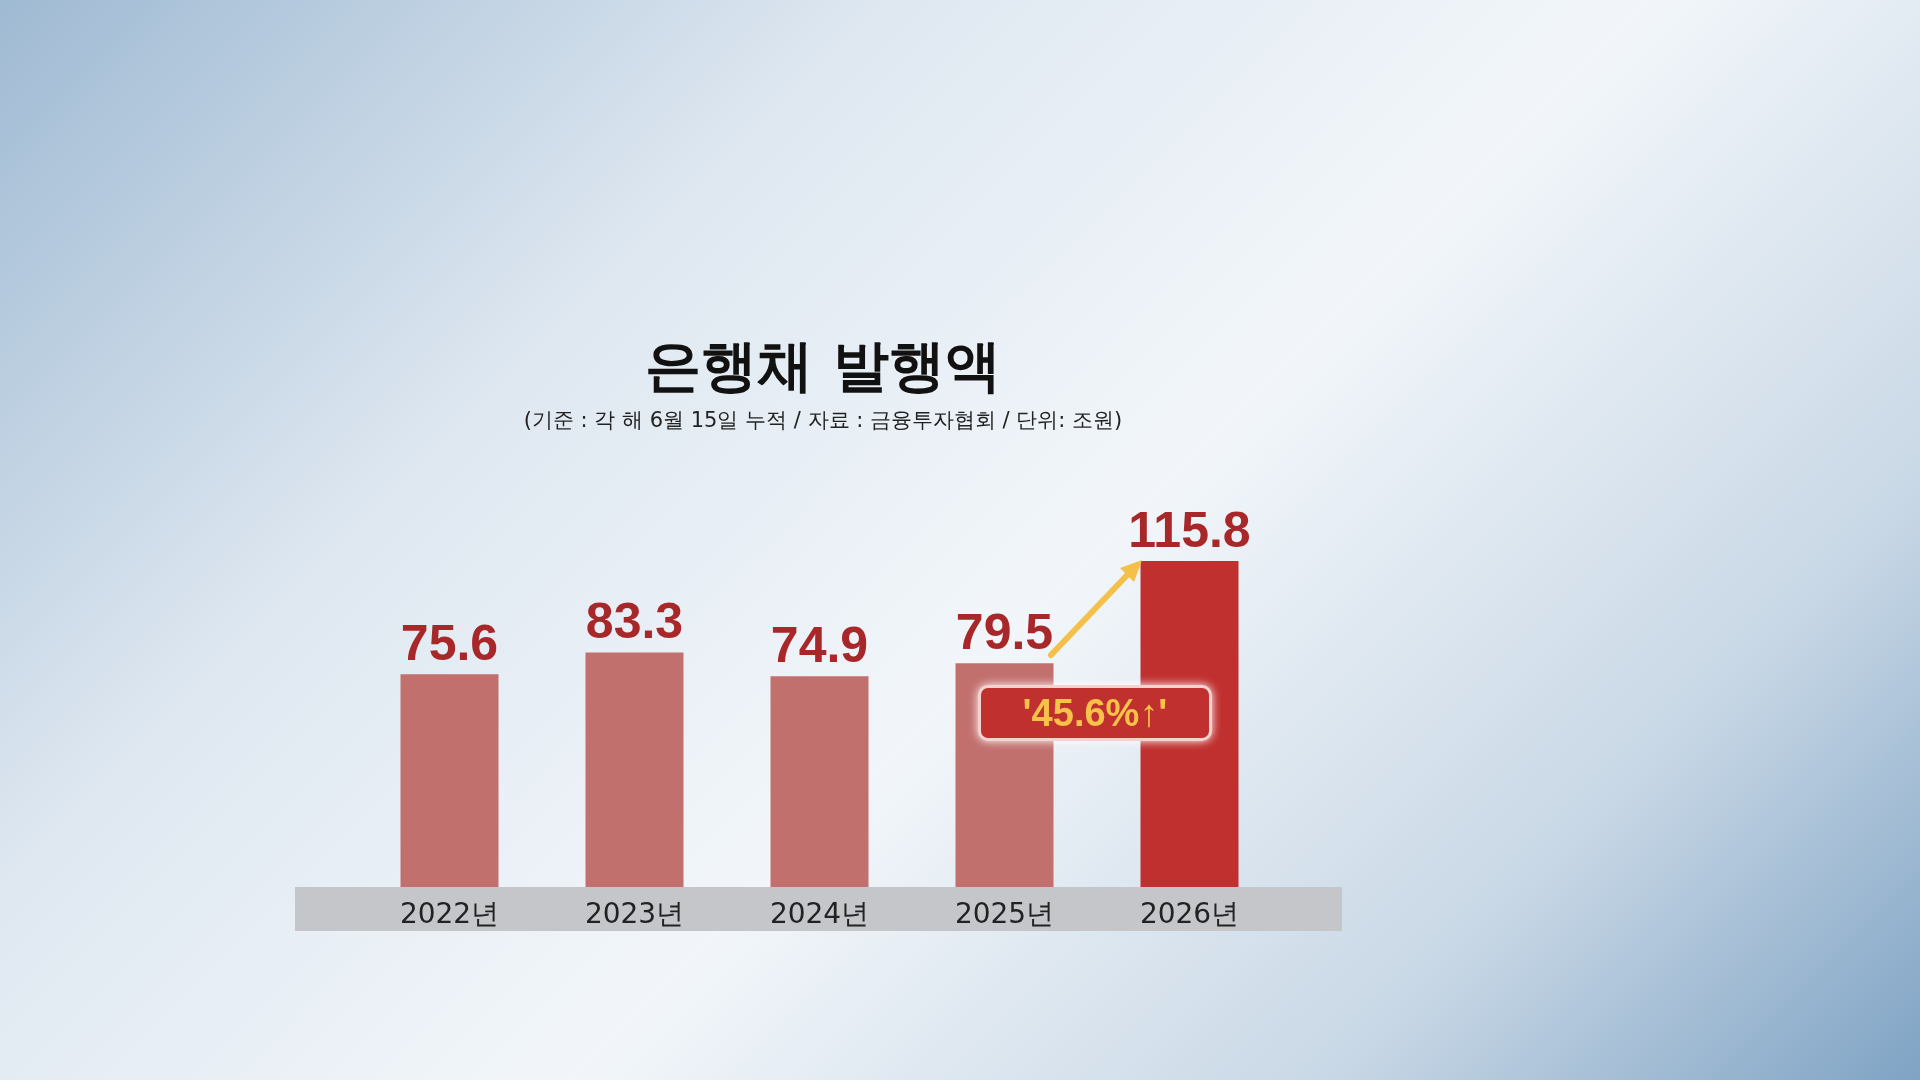 The width and height of the screenshot is (1920, 1080). What do you see at coordinates (1189, 530) in the screenshot?
I see `data-label: 115.8` at bounding box center [1189, 530].